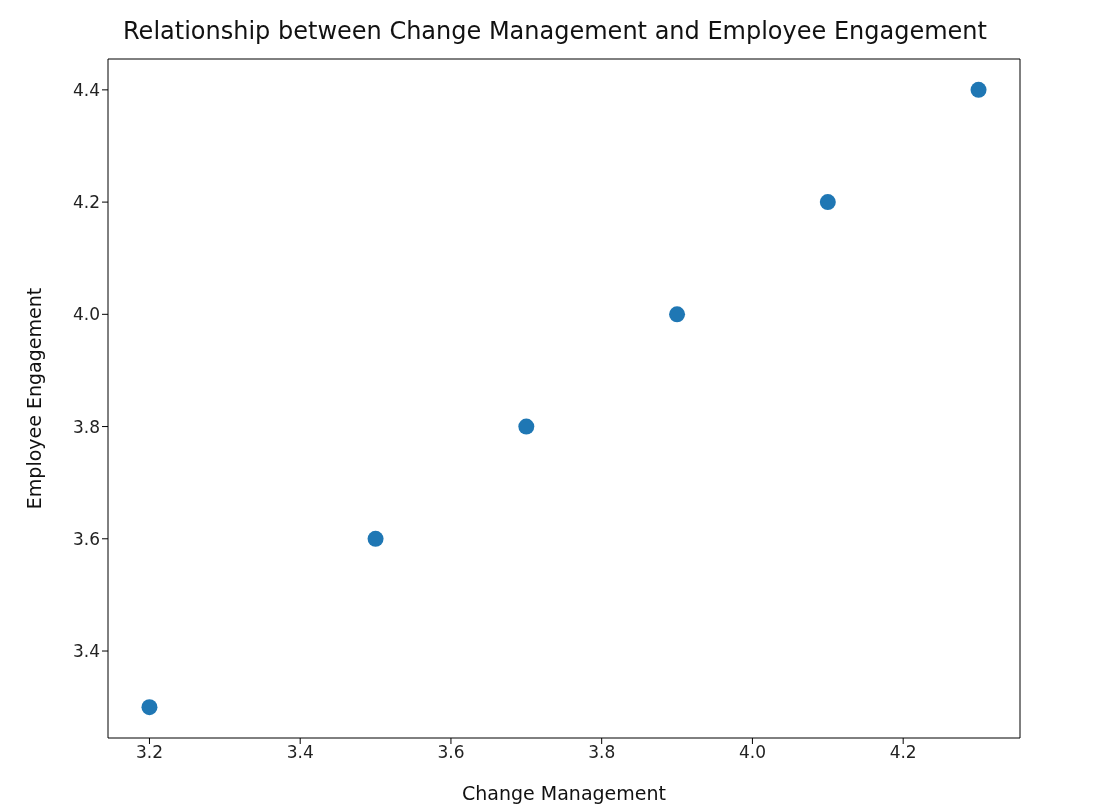 The width and height of the screenshot is (1110, 806). I want to click on y-tick-label: 3.8, so click(86, 426).